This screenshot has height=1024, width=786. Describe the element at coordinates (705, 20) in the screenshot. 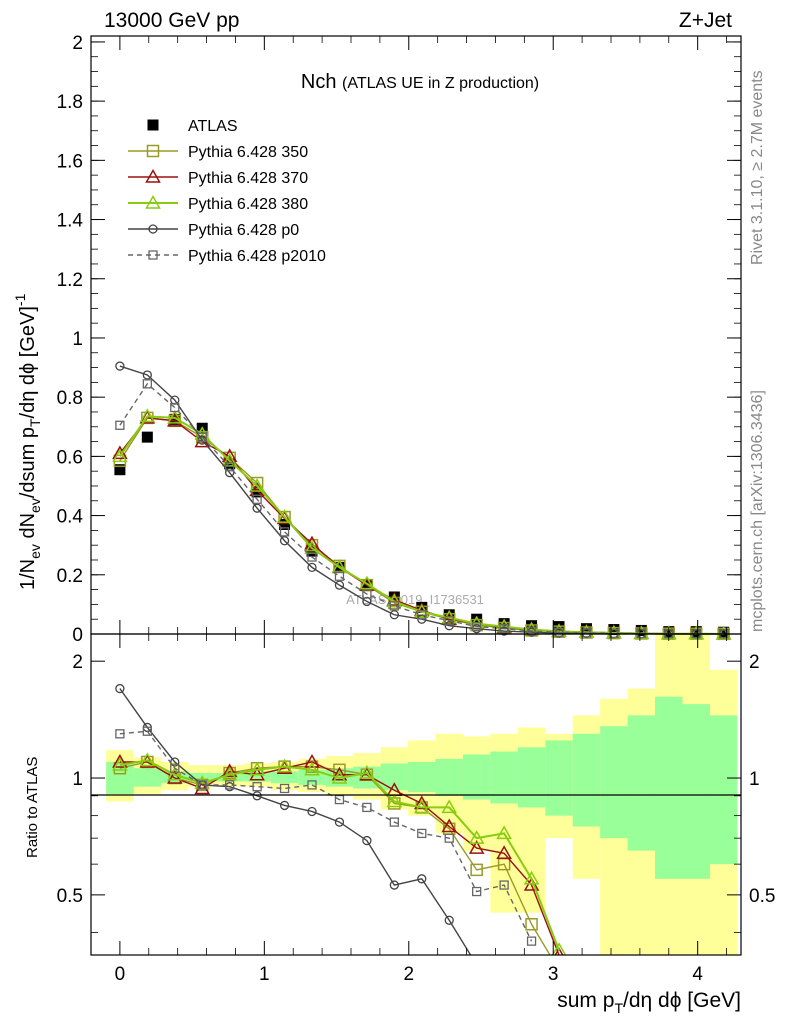

I see `process-label: Z+Jet` at that location.